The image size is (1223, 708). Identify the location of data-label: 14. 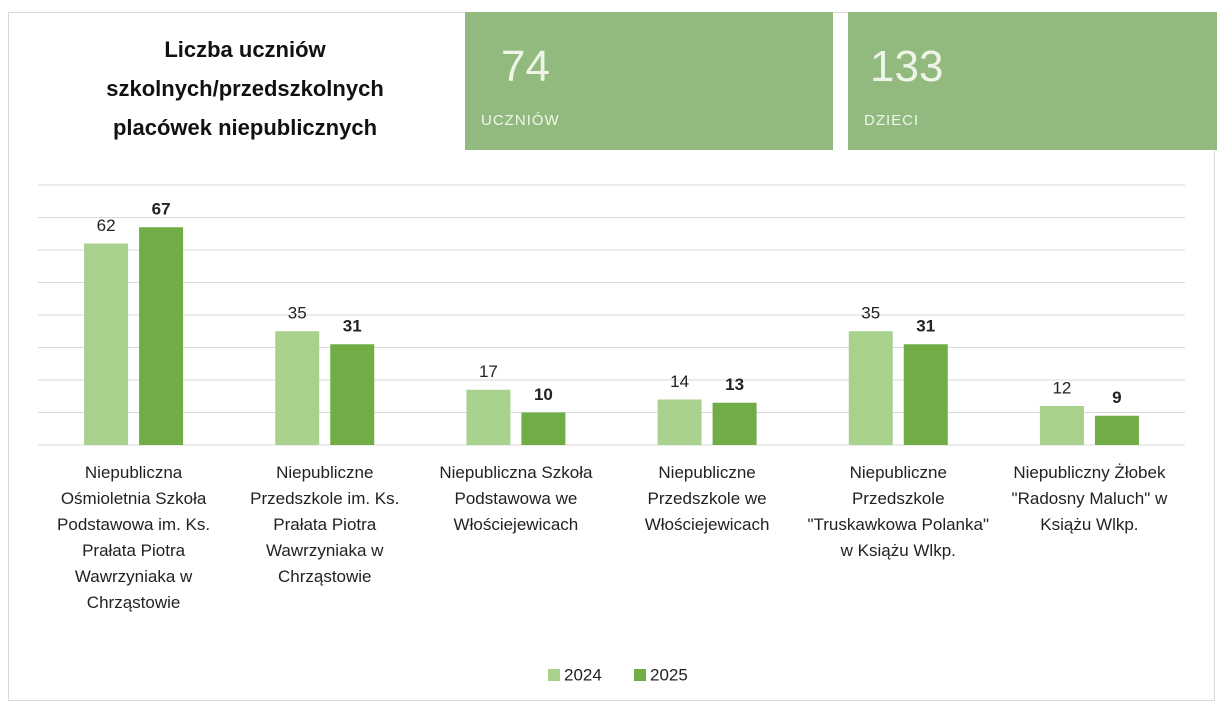
(679, 381).